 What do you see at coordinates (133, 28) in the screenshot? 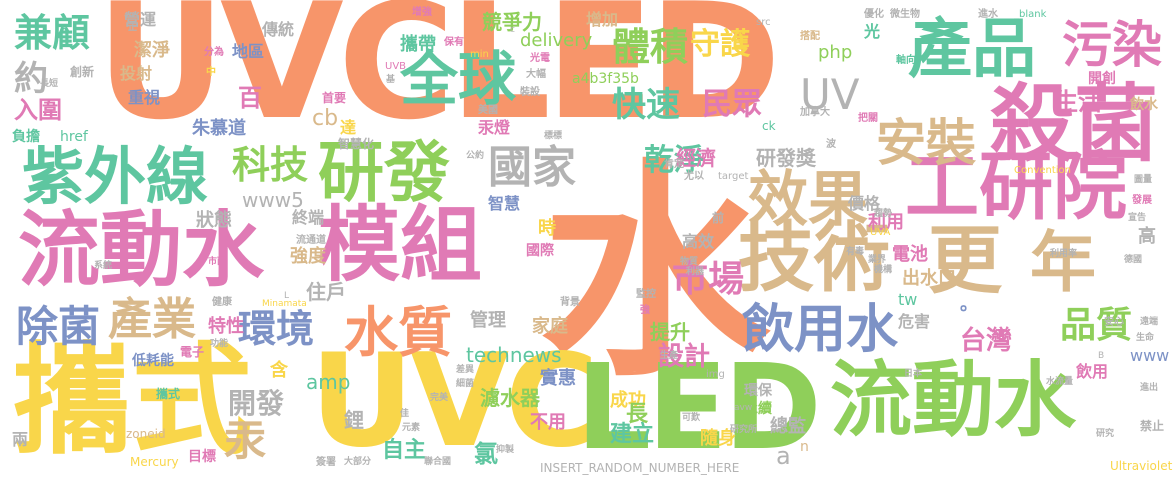
I see `word-zheng: 正` at bounding box center [133, 28].